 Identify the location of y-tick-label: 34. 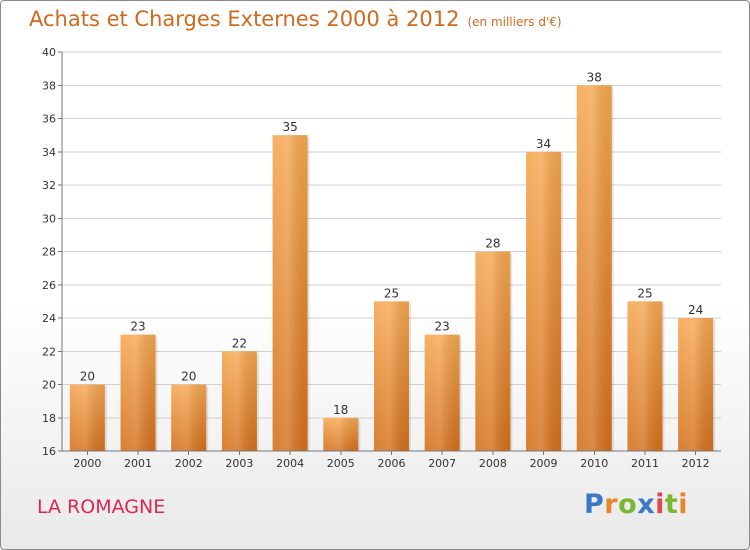
(49, 152).